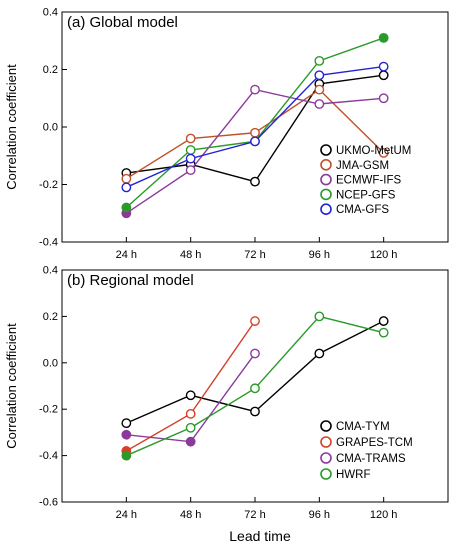 This screenshot has height=550, width=457. What do you see at coordinates (353, 475) in the screenshot?
I see `legend-label-3: HWRF` at bounding box center [353, 475].